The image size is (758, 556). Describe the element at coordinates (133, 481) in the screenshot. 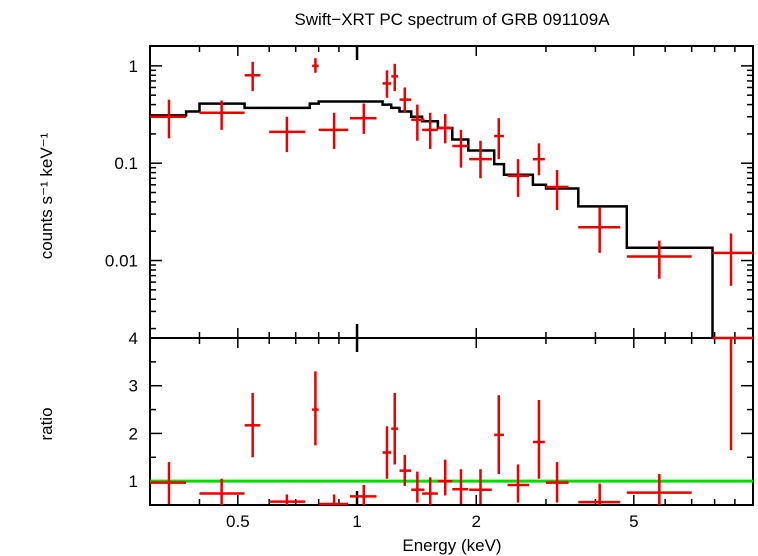

I see `ratio-y-tick-label: 1` at that location.